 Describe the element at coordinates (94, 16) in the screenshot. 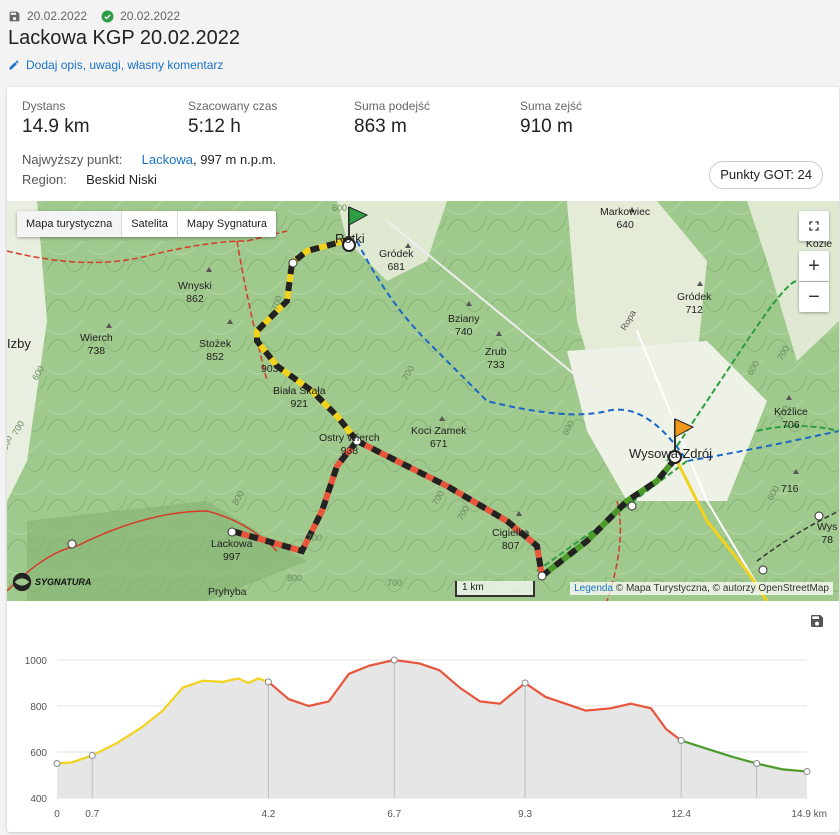

I see `dates-row: 20.02.2022 20.02.2022` at that location.